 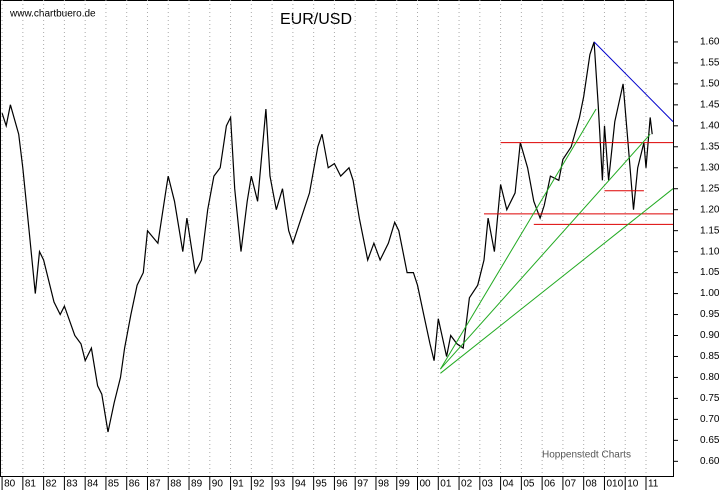 I want to click on x-tick-label: 96, so click(x=342, y=484).